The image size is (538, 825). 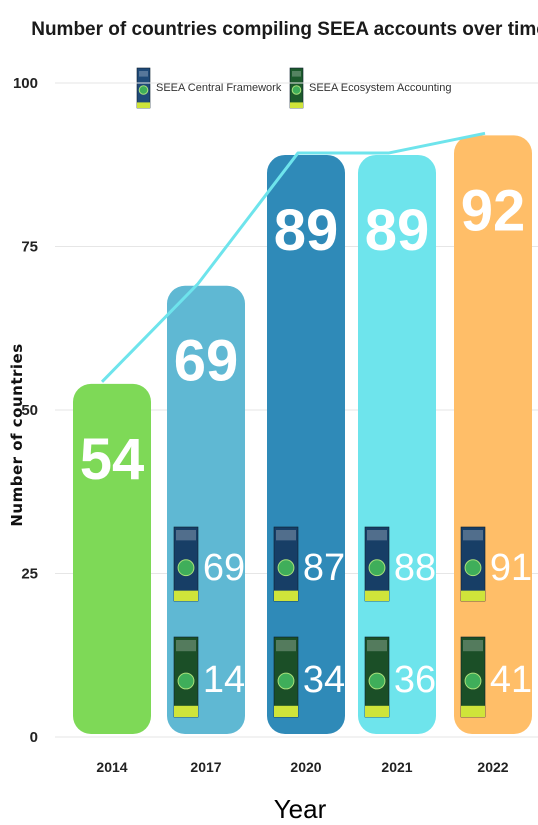 What do you see at coordinates (415, 568) in the screenshot?
I see `central-framework-label-2021: 88` at bounding box center [415, 568].